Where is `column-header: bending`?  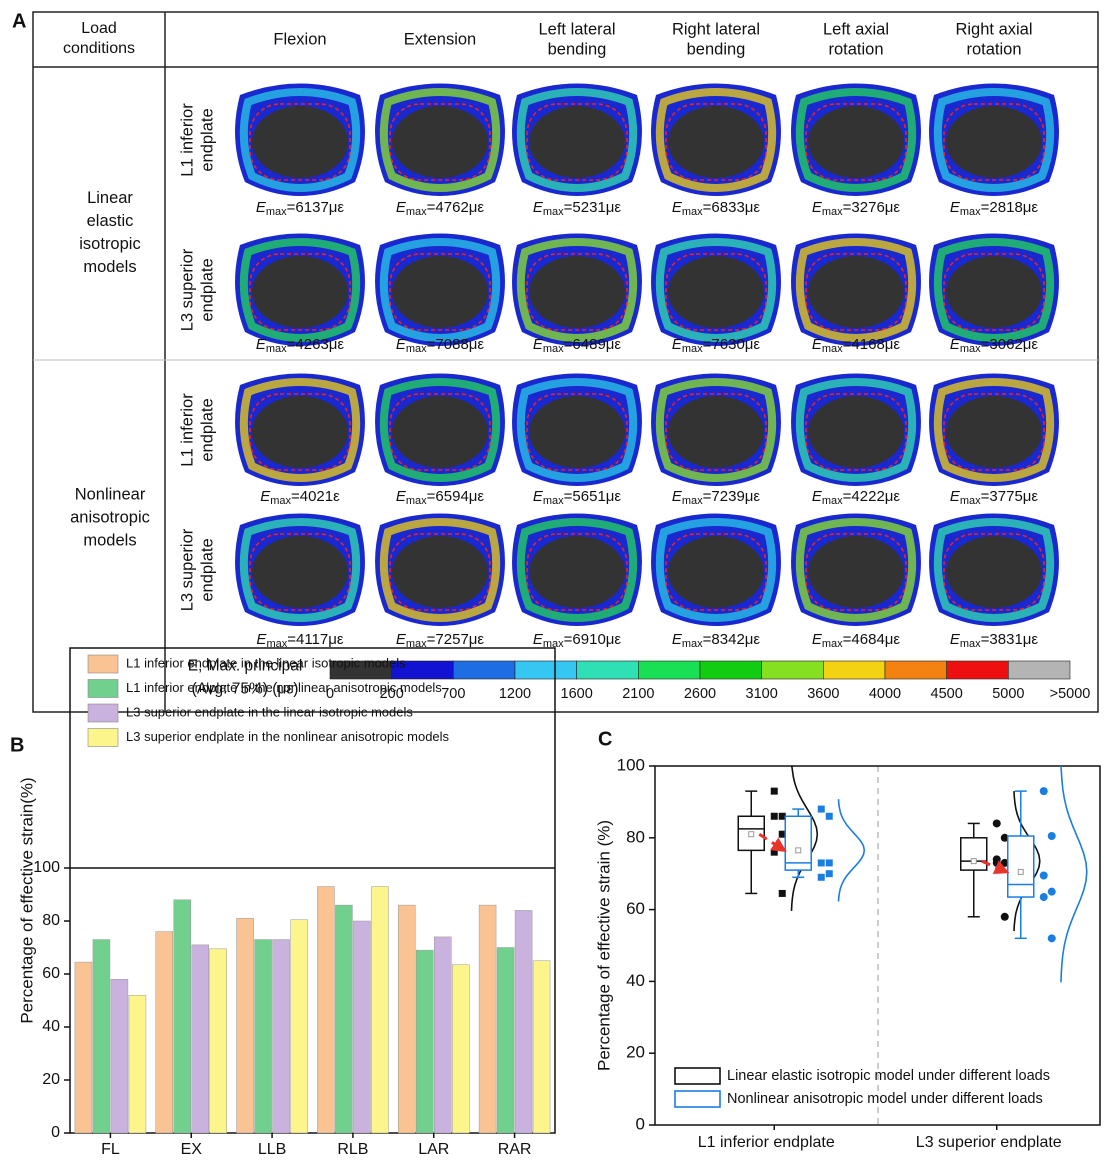
column-header: bending is located at coordinates (577, 49).